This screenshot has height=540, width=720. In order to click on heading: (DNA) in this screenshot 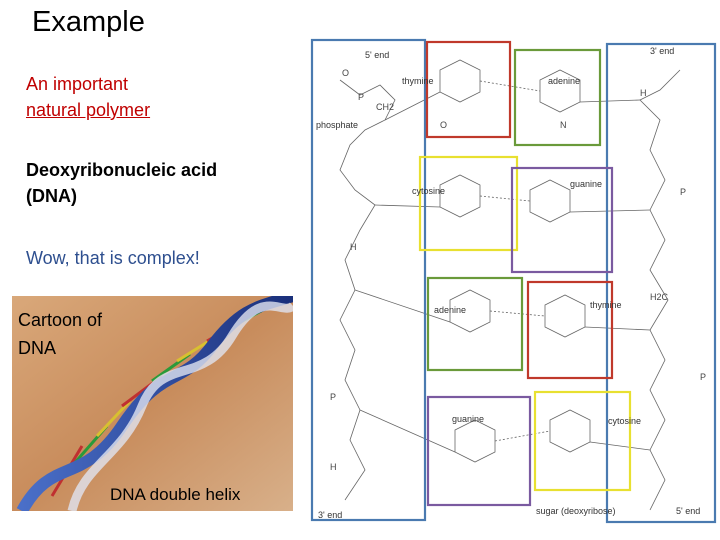, I will do `click(51, 196)`.